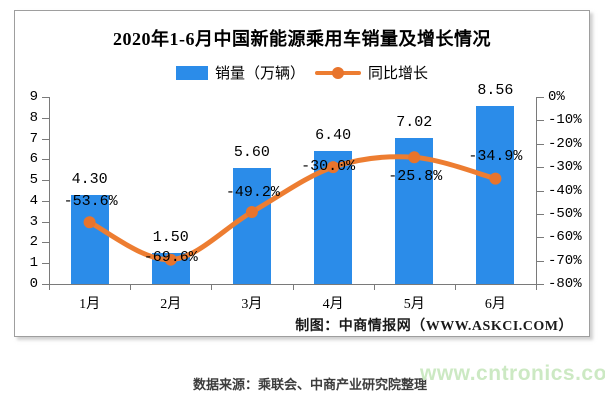 The image size is (605, 401). I want to click on watermark: www.cntronics.com, so click(512, 373).